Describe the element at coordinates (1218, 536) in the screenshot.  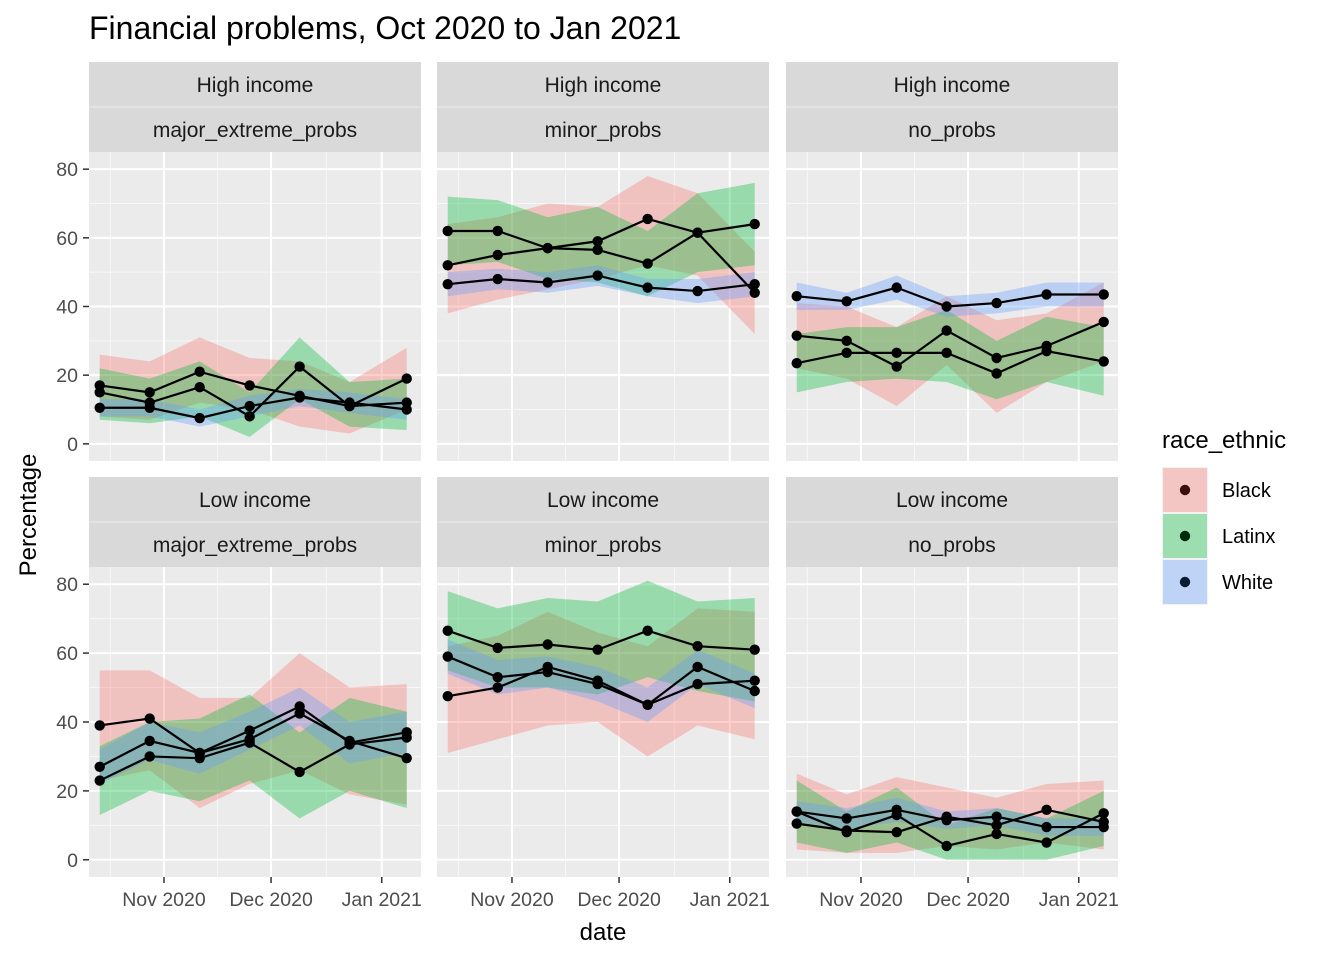
I see `legend-item-latinx: Latinx` at that location.